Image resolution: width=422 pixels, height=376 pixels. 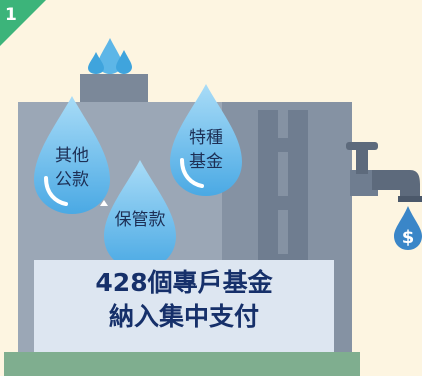 I want to click on step-number: 1, so click(x=11, y=15).